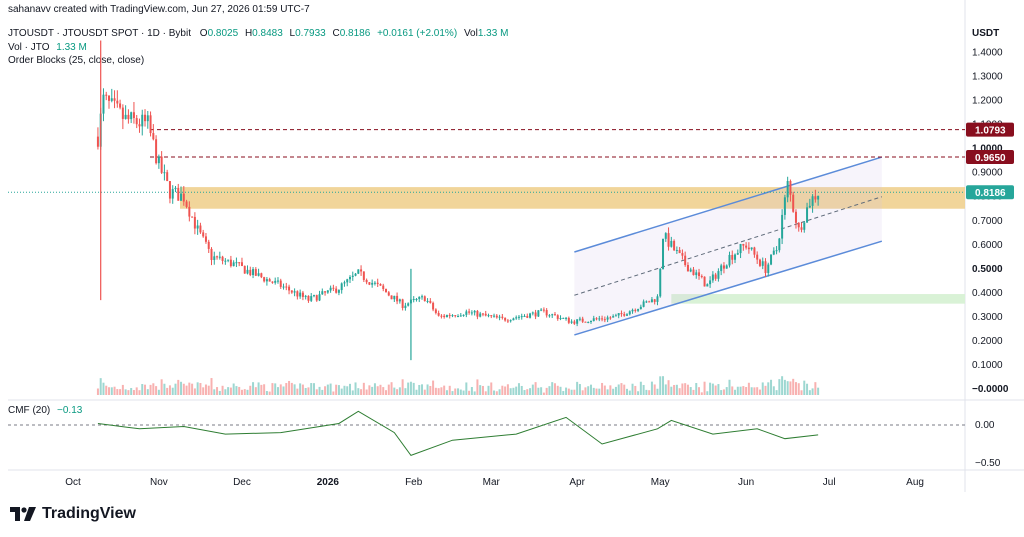 Image resolution: width=1024 pixels, height=537 pixels. Describe the element at coordinates (986, 33) in the screenshot. I see `currency-label: USDT` at that location.